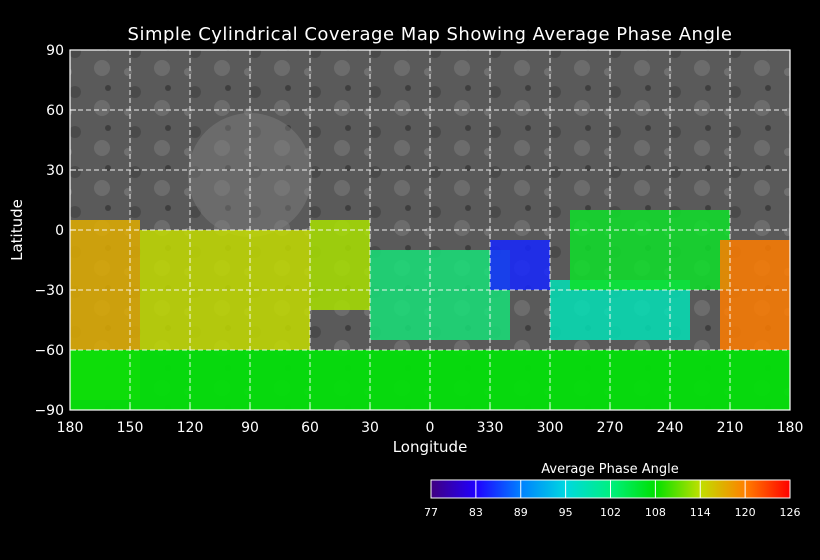 The width and height of the screenshot is (820, 560). Describe the element at coordinates (310, 428) in the screenshot. I see `x-tick-label: 60` at that location.